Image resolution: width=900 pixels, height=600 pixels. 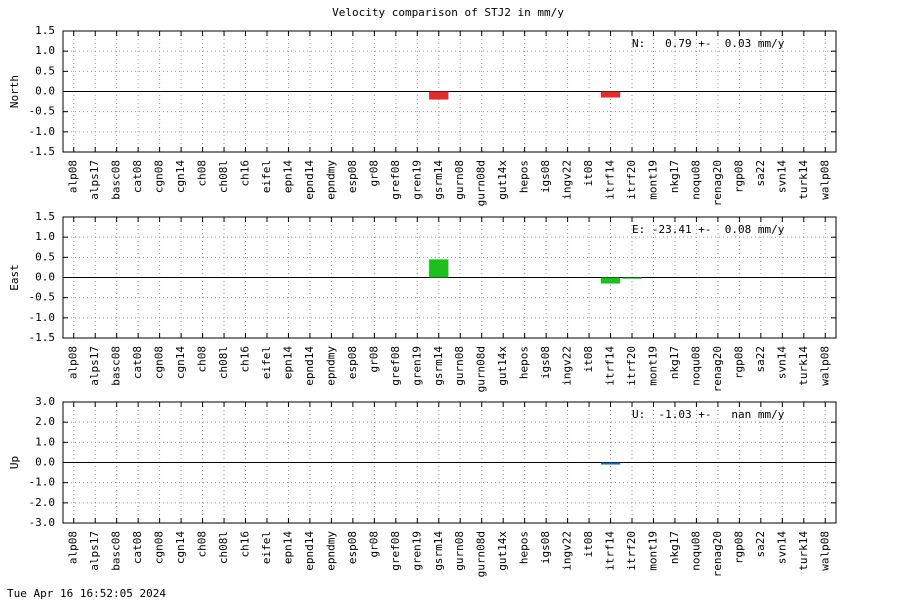 What do you see at coordinates (45, 70) in the screenshot?
I see `y-tick-label: 0.5` at bounding box center [45, 70].